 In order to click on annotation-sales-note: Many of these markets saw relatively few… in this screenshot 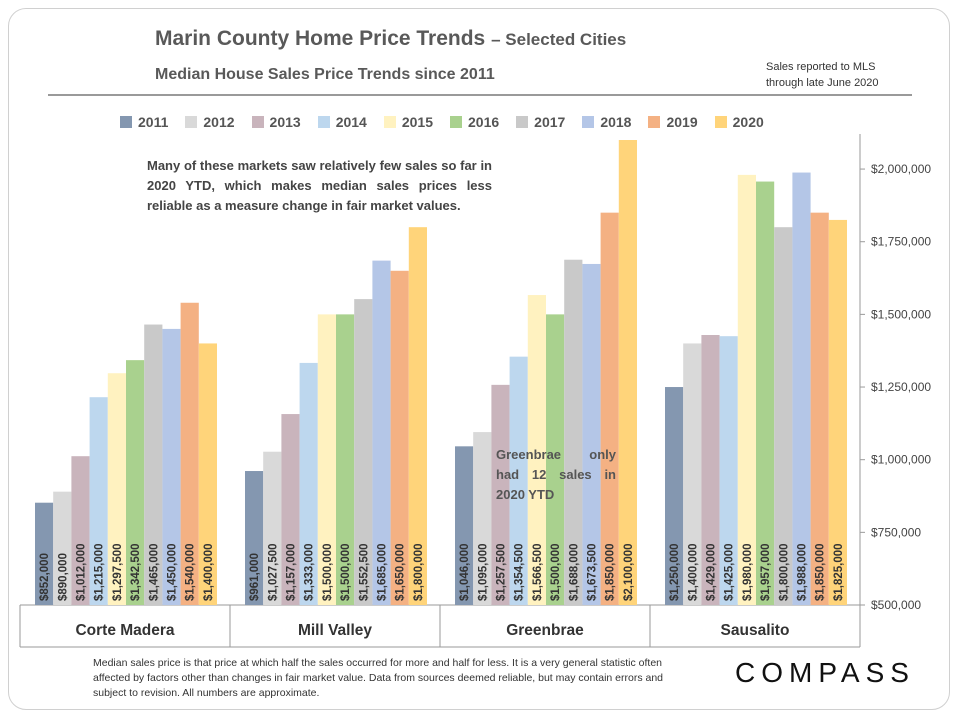, I will do `click(319, 185)`.